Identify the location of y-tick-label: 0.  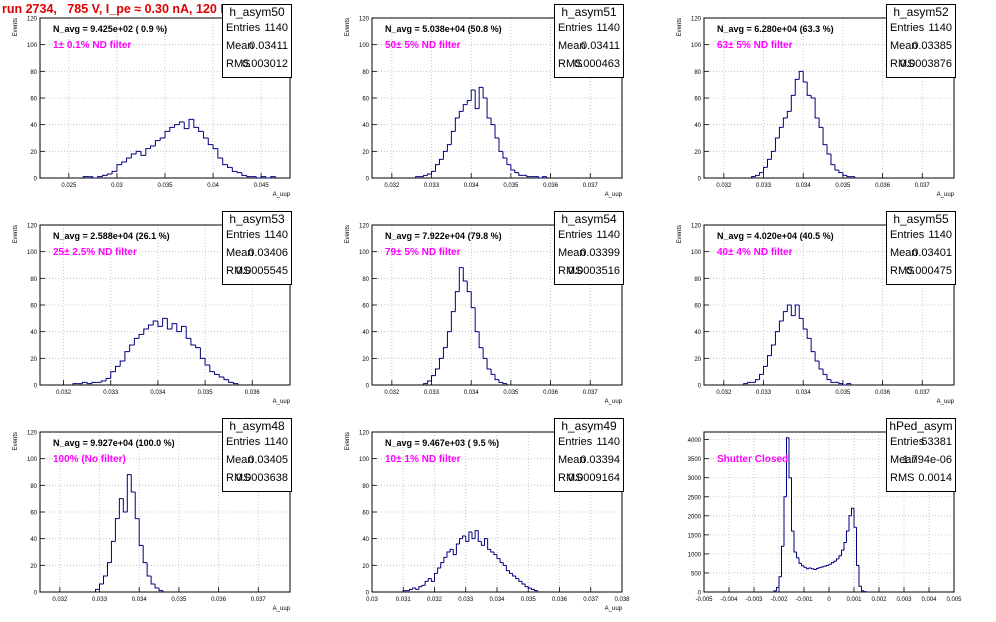
(368, 387).